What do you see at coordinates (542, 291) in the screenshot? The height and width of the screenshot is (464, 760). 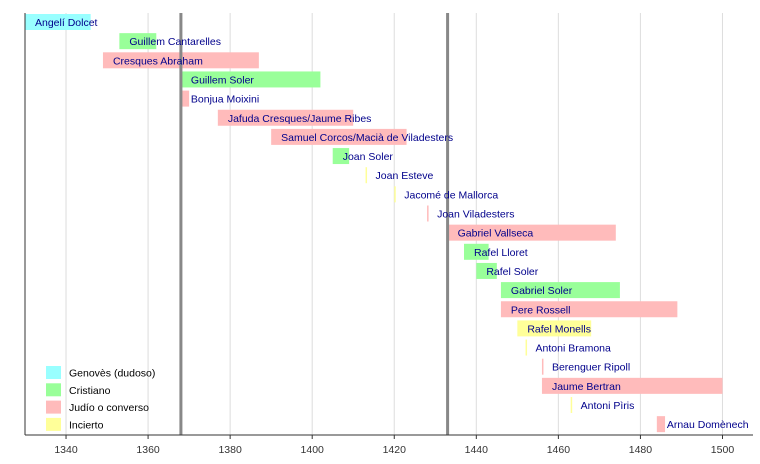 I see `bar-label: Gabriel Soler` at bounding box center [542, 291].